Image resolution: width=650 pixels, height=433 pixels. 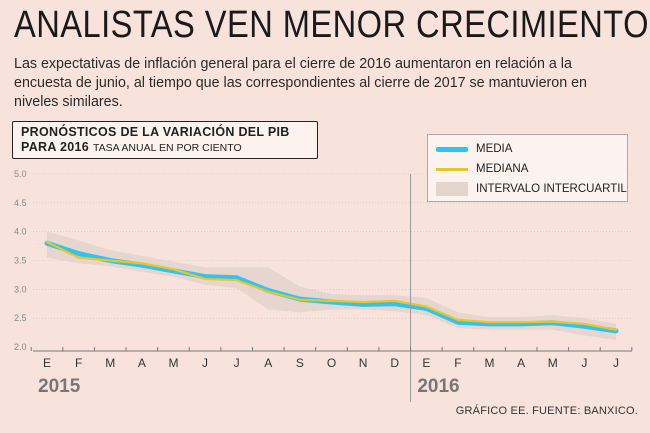 I want to click on legend-item-mediana: MEDIANA, so click(x=482, y=169).